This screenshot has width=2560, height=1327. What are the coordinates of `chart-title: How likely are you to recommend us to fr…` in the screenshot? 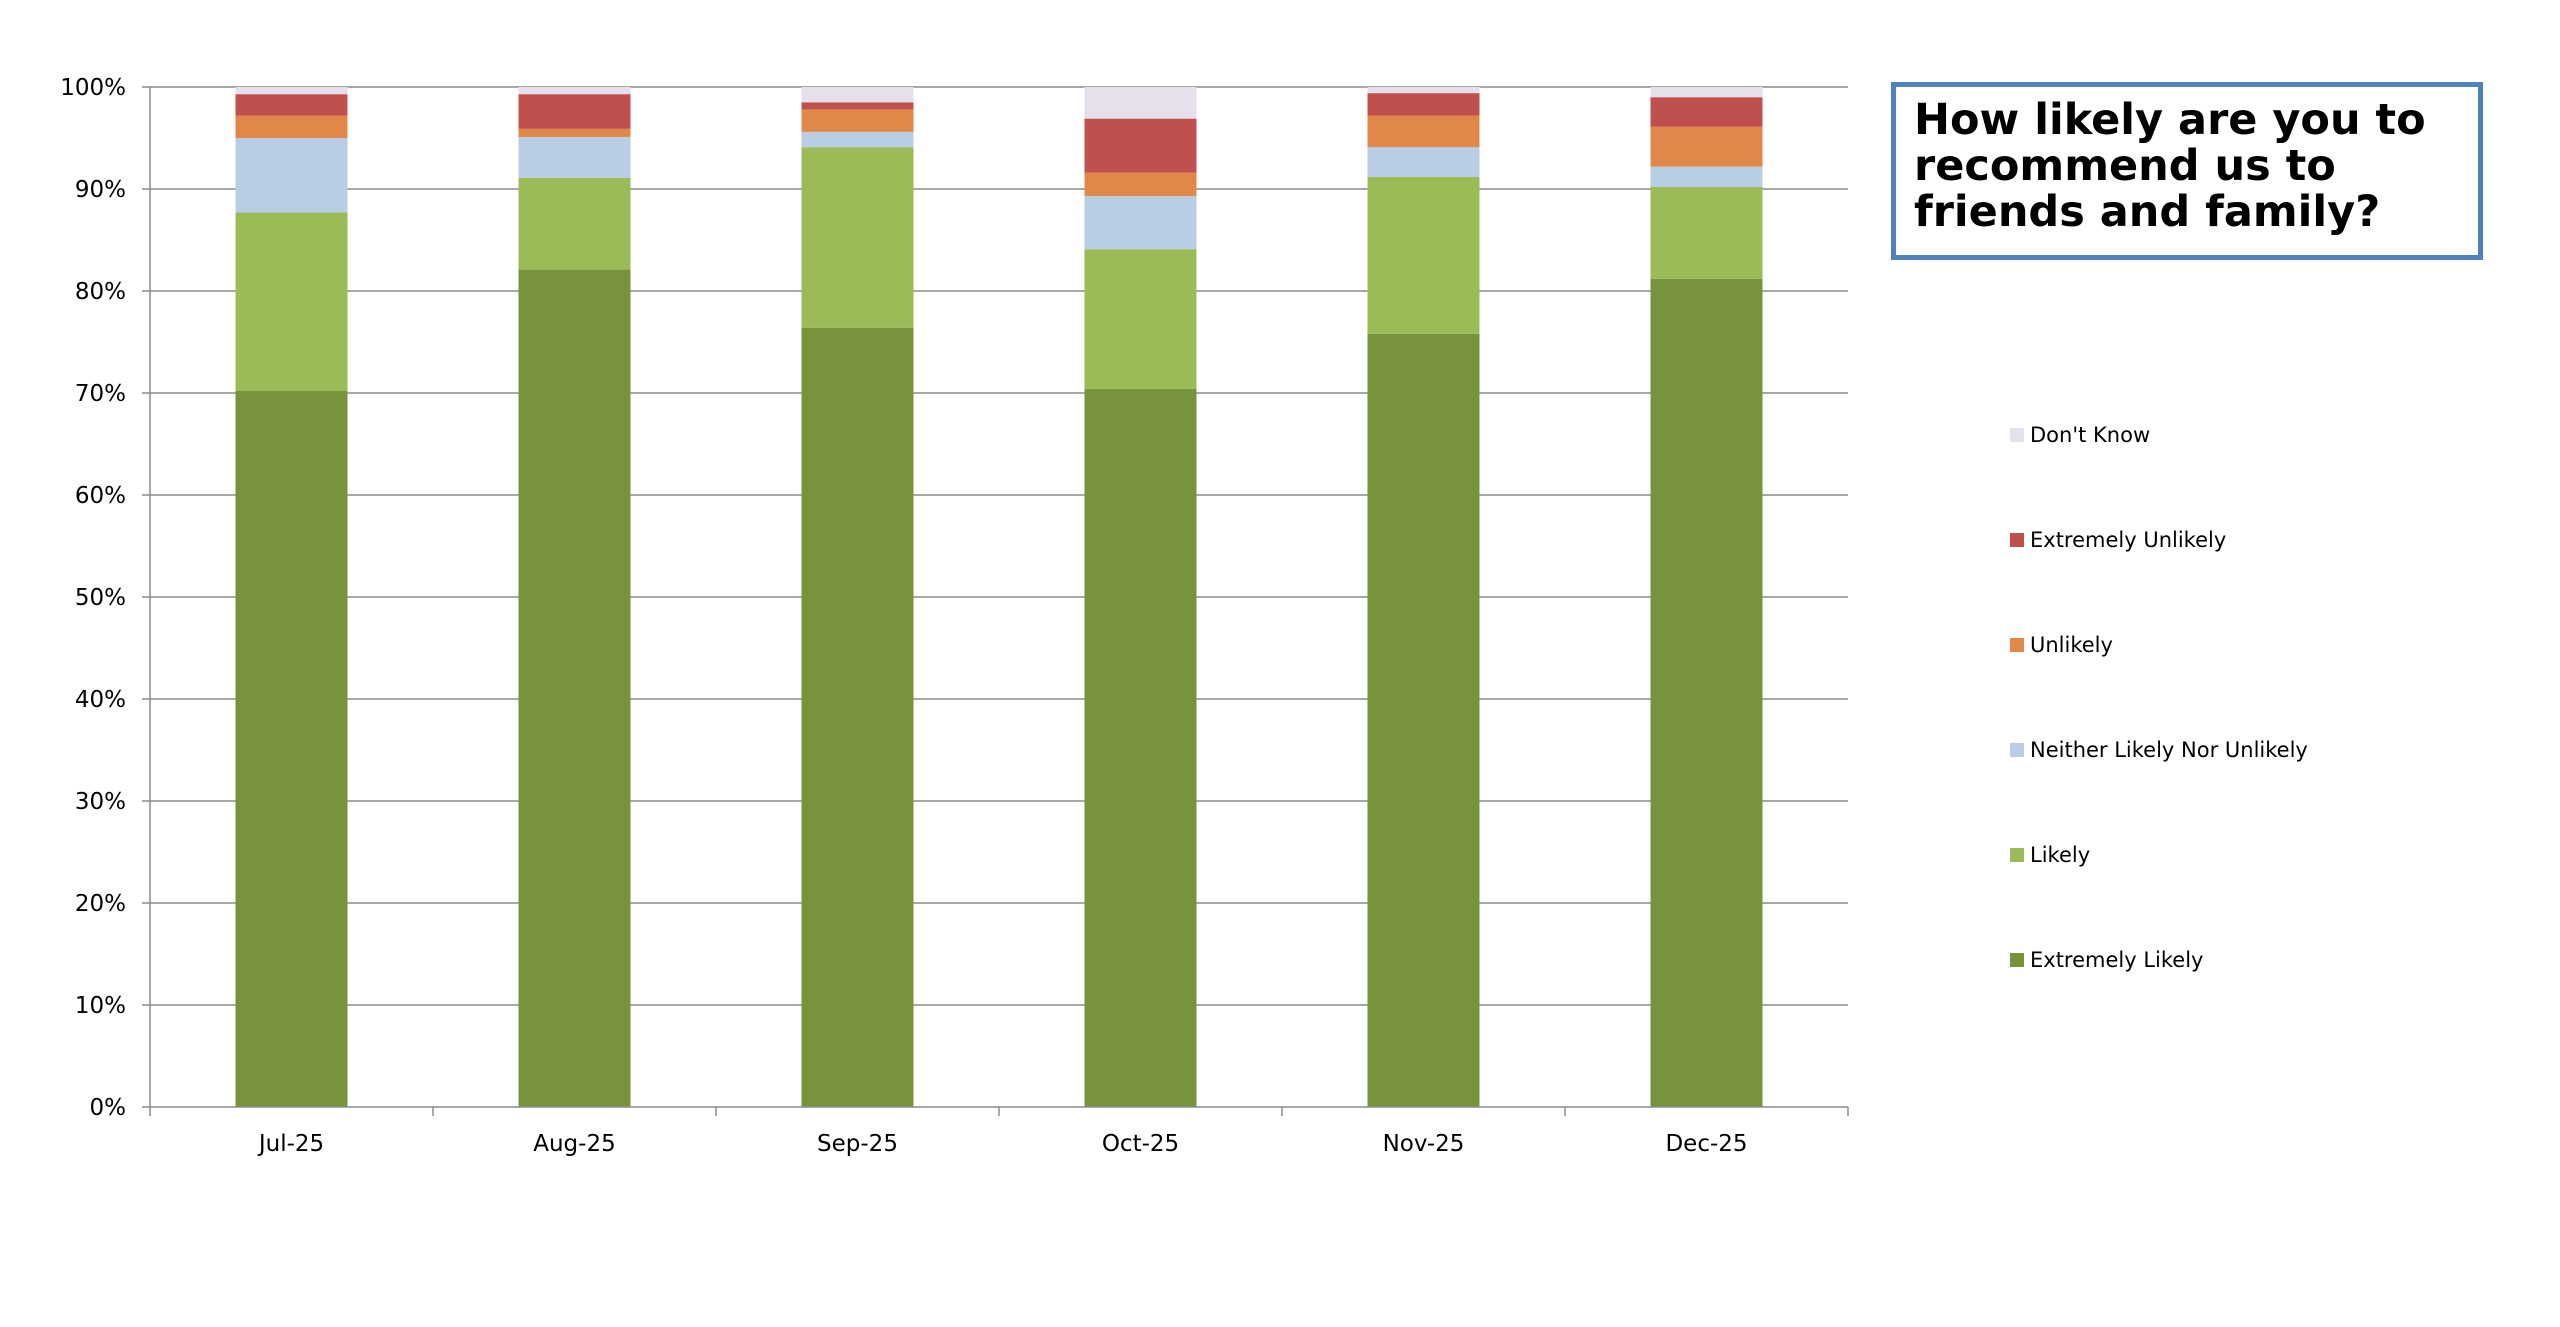 It's located at (2170, 166).